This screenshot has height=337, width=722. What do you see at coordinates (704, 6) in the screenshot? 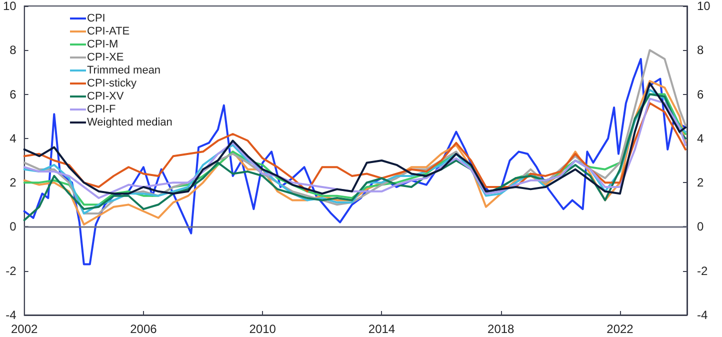
I see `y2-tick-label: 10` at bounding box center [704, 6].